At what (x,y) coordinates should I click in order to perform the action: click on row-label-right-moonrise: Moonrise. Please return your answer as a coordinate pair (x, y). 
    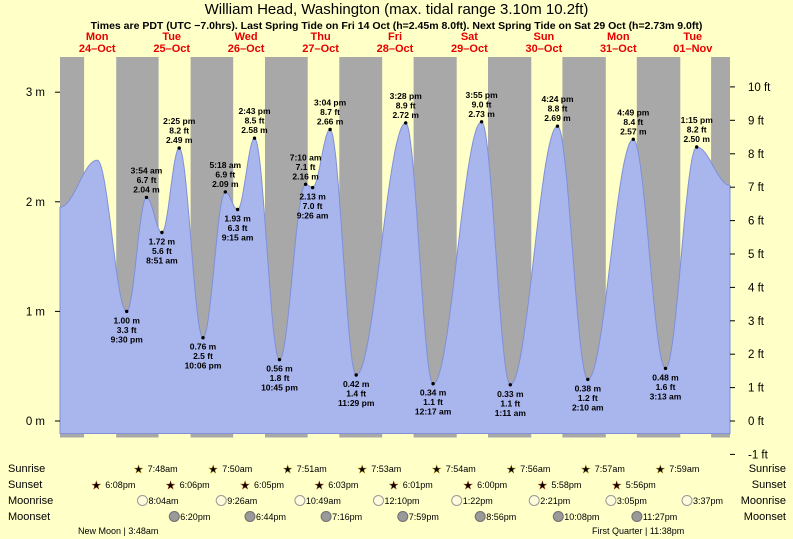
    Looking at the image, I should click on (763, 501).